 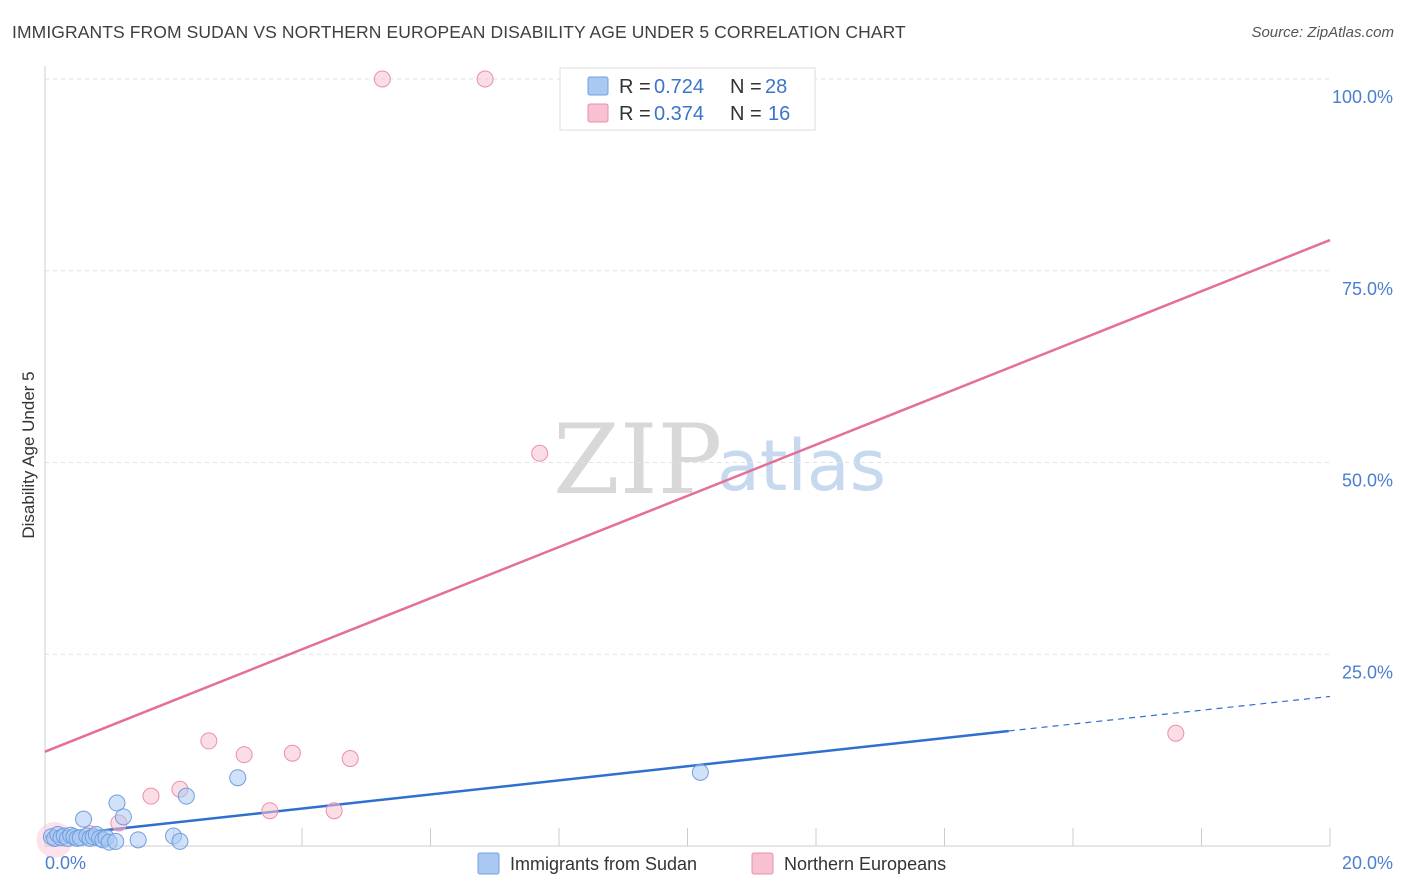 I want to click on watermark-atlas: atlas, so click(x=801, y=466).